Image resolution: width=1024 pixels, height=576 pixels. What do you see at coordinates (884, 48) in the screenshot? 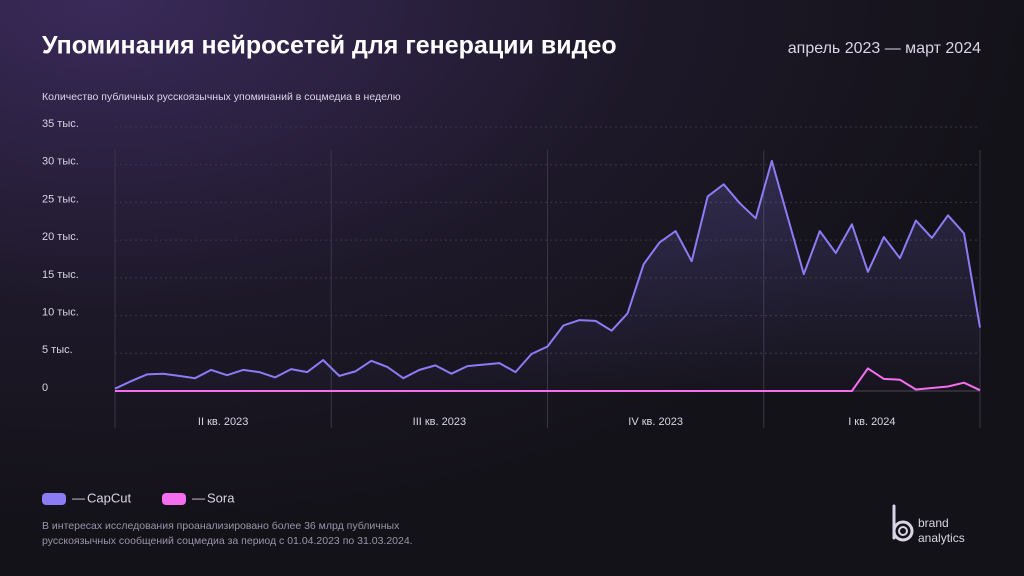
I see `period: апрель 2023 — март 2024` at bounding box center [884, 48].